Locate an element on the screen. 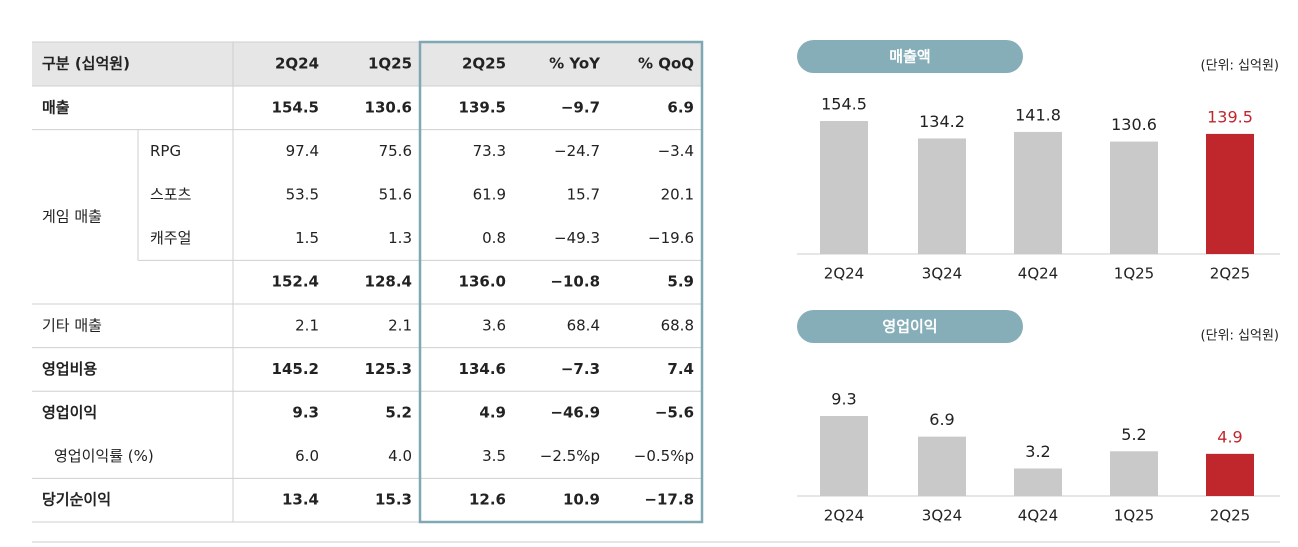 This screenshot has height=547, width=1298. cell: 4.9 is located at coordinates (492, 413).